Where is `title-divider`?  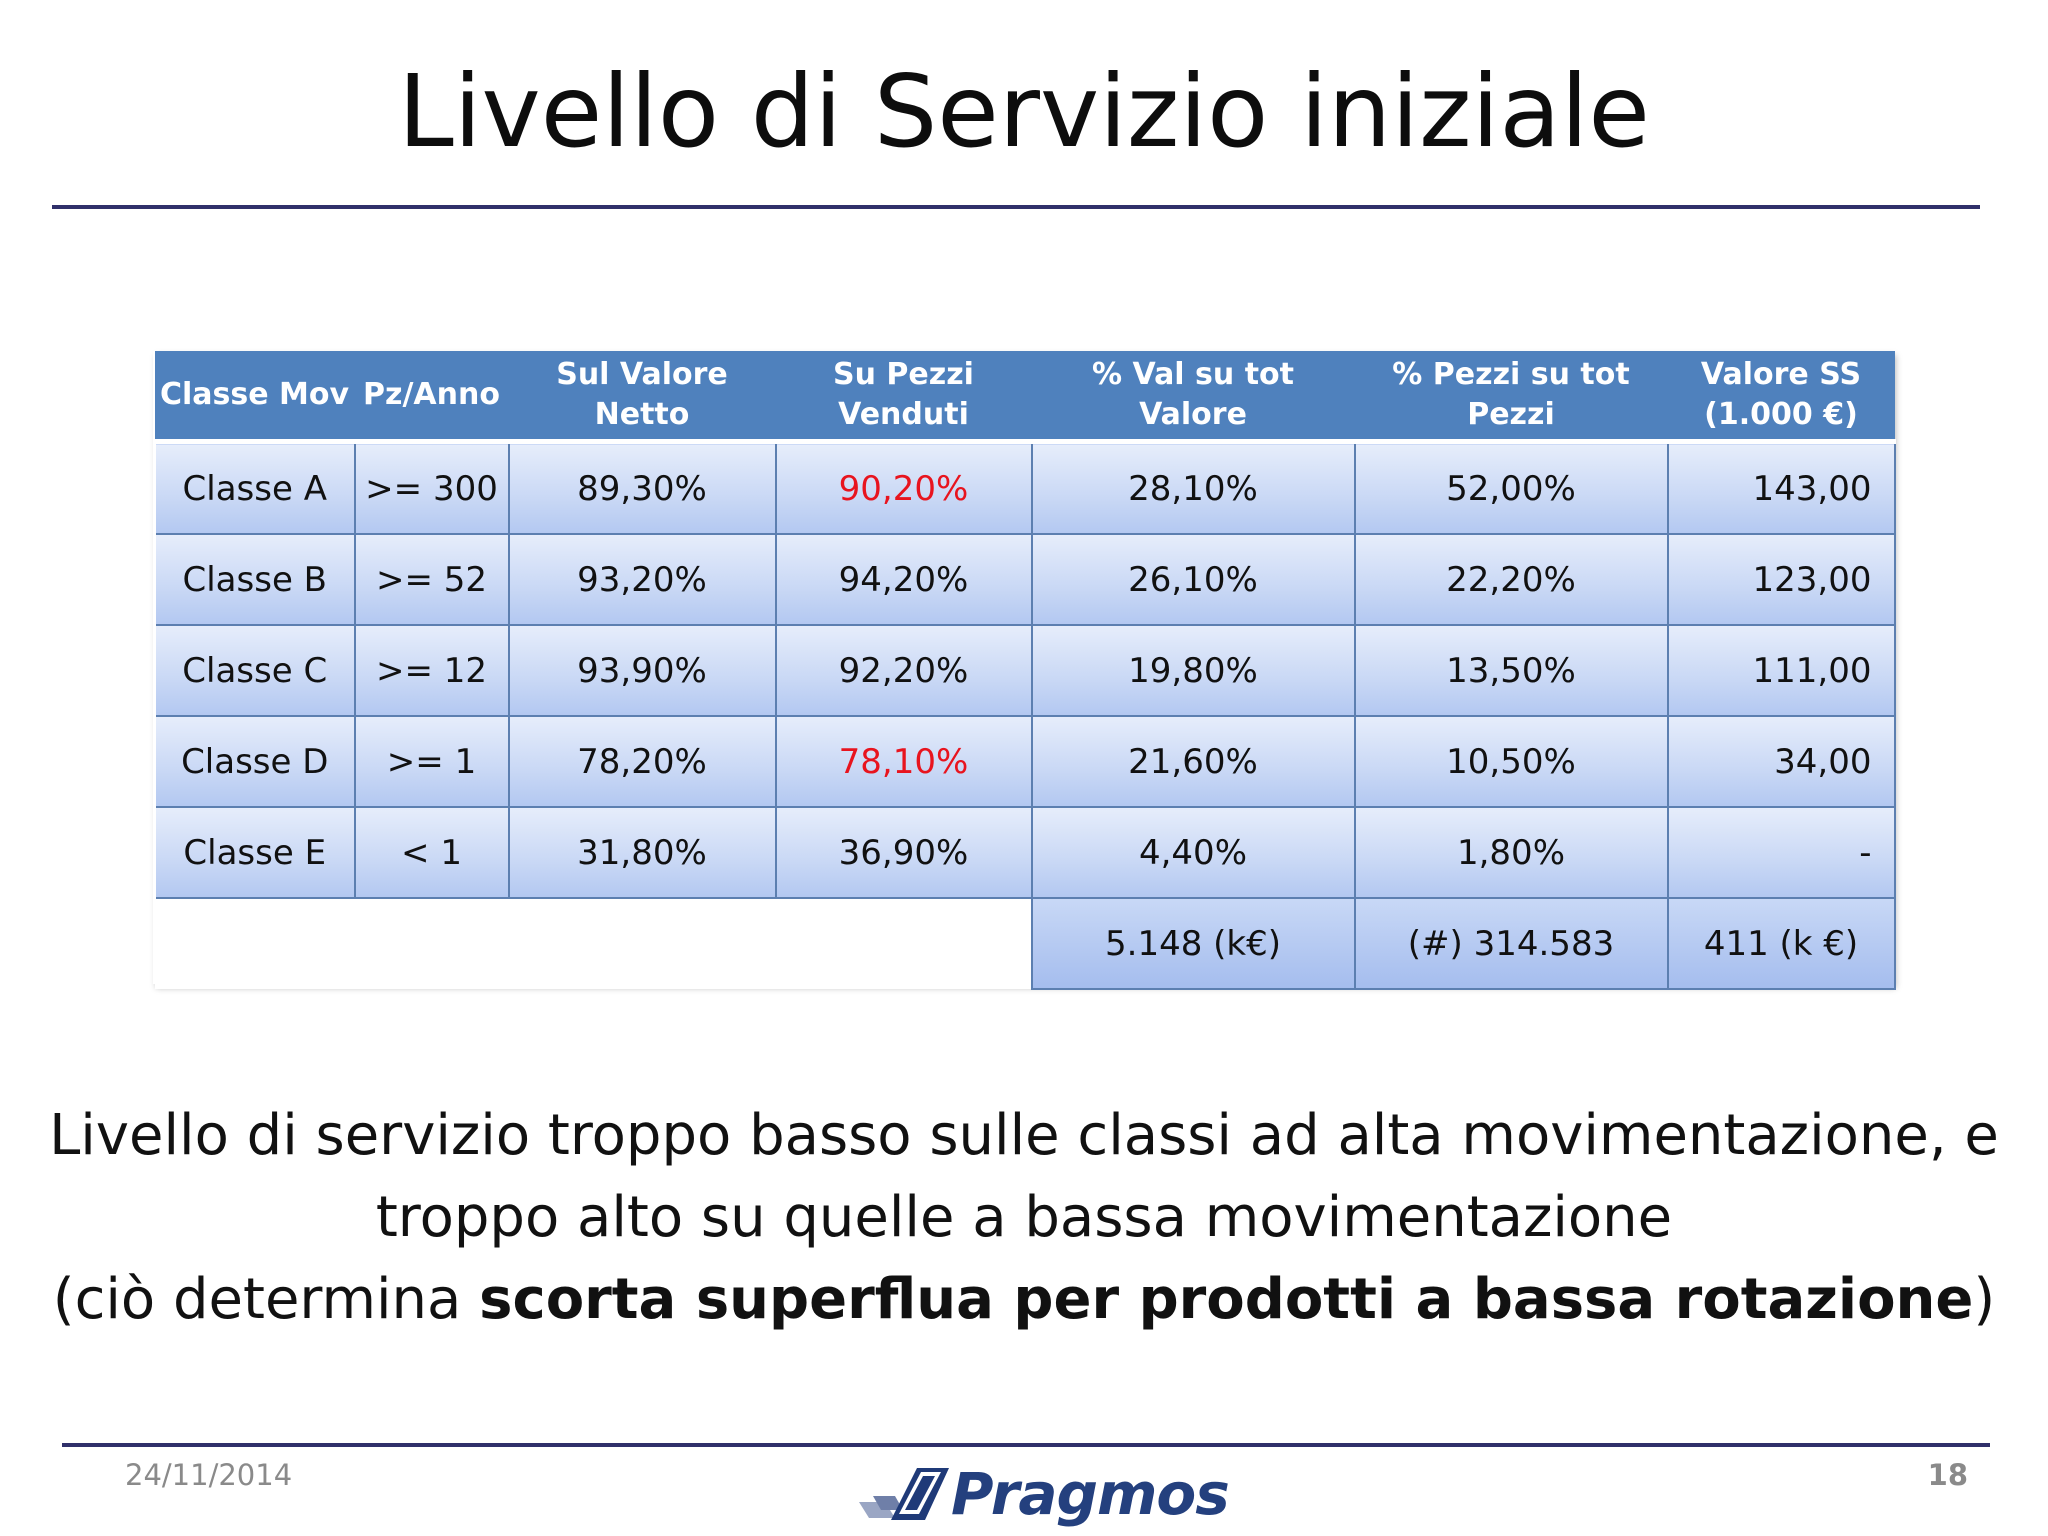
title-divider is located at coordinates (1016, 207).